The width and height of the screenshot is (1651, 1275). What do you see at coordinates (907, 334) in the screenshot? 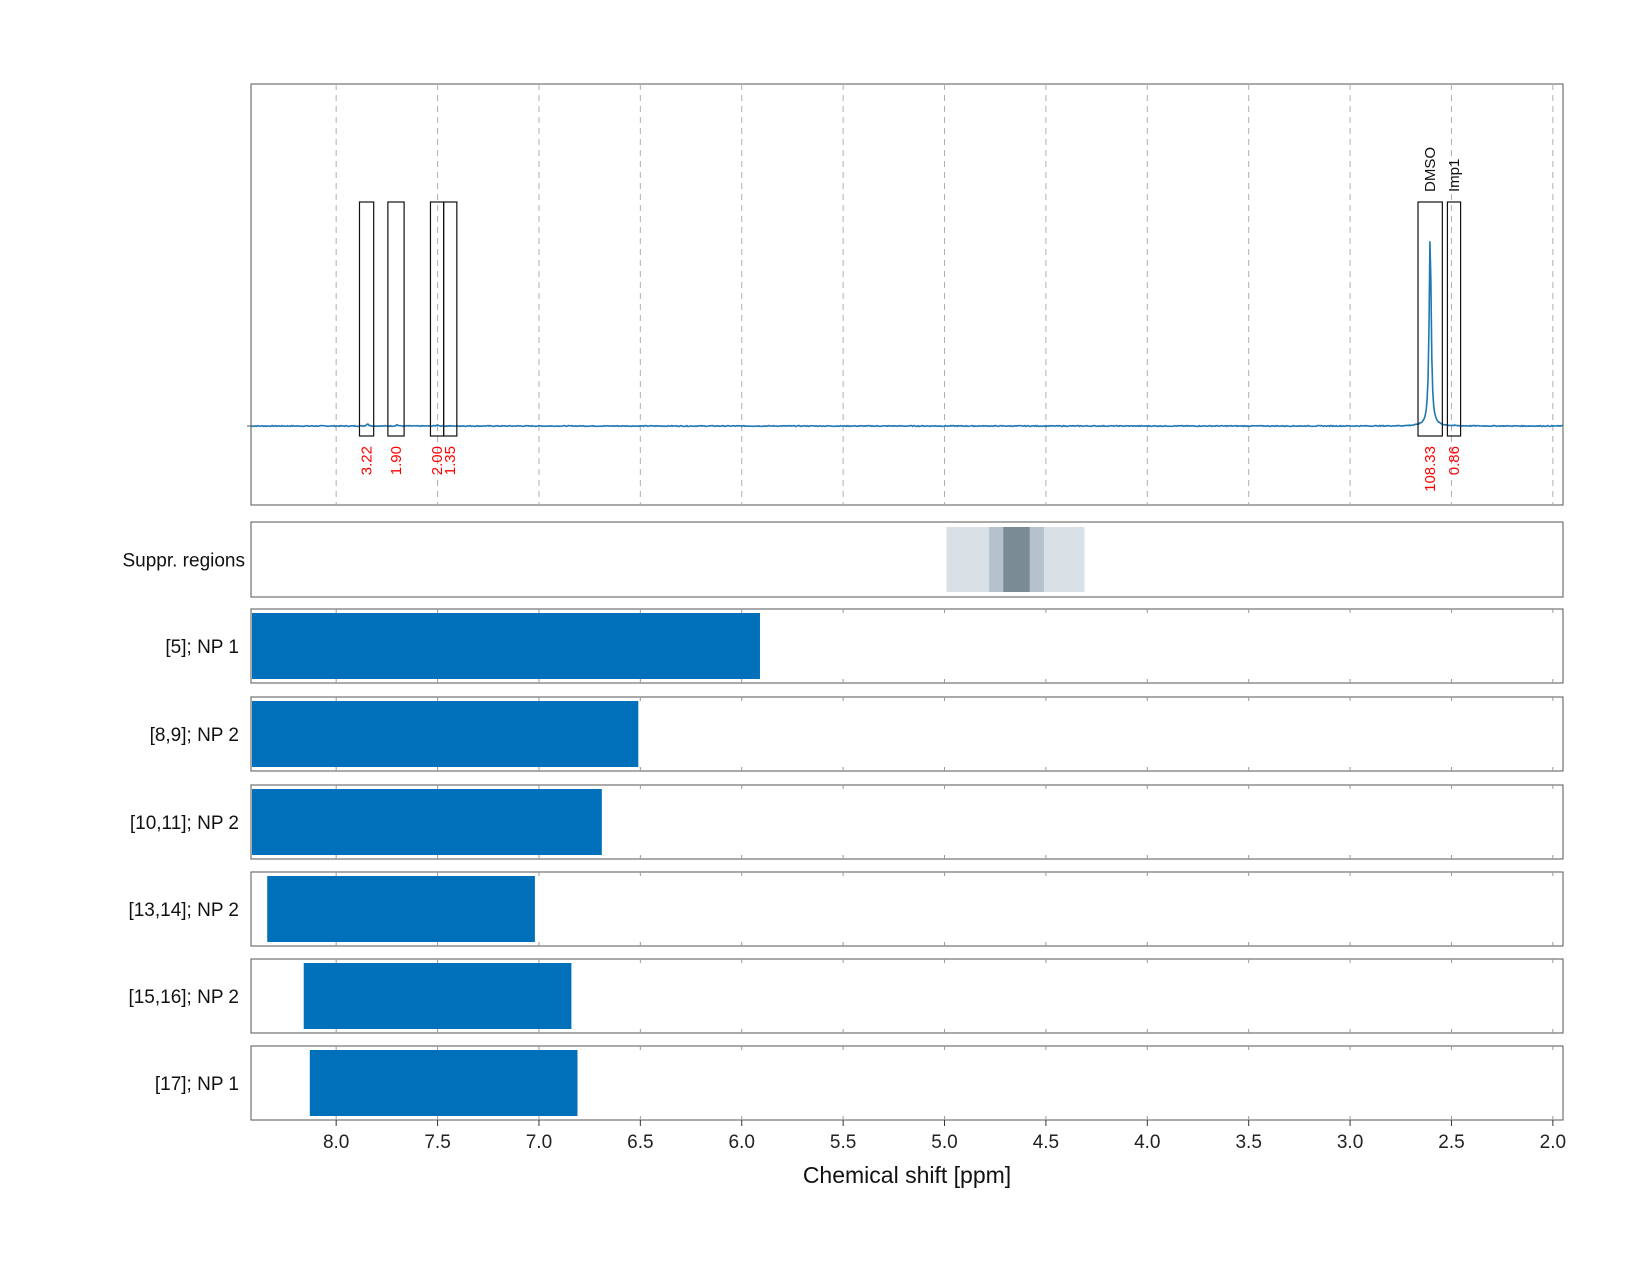
I see `spectrum-line` at bounding box center [907, 334].